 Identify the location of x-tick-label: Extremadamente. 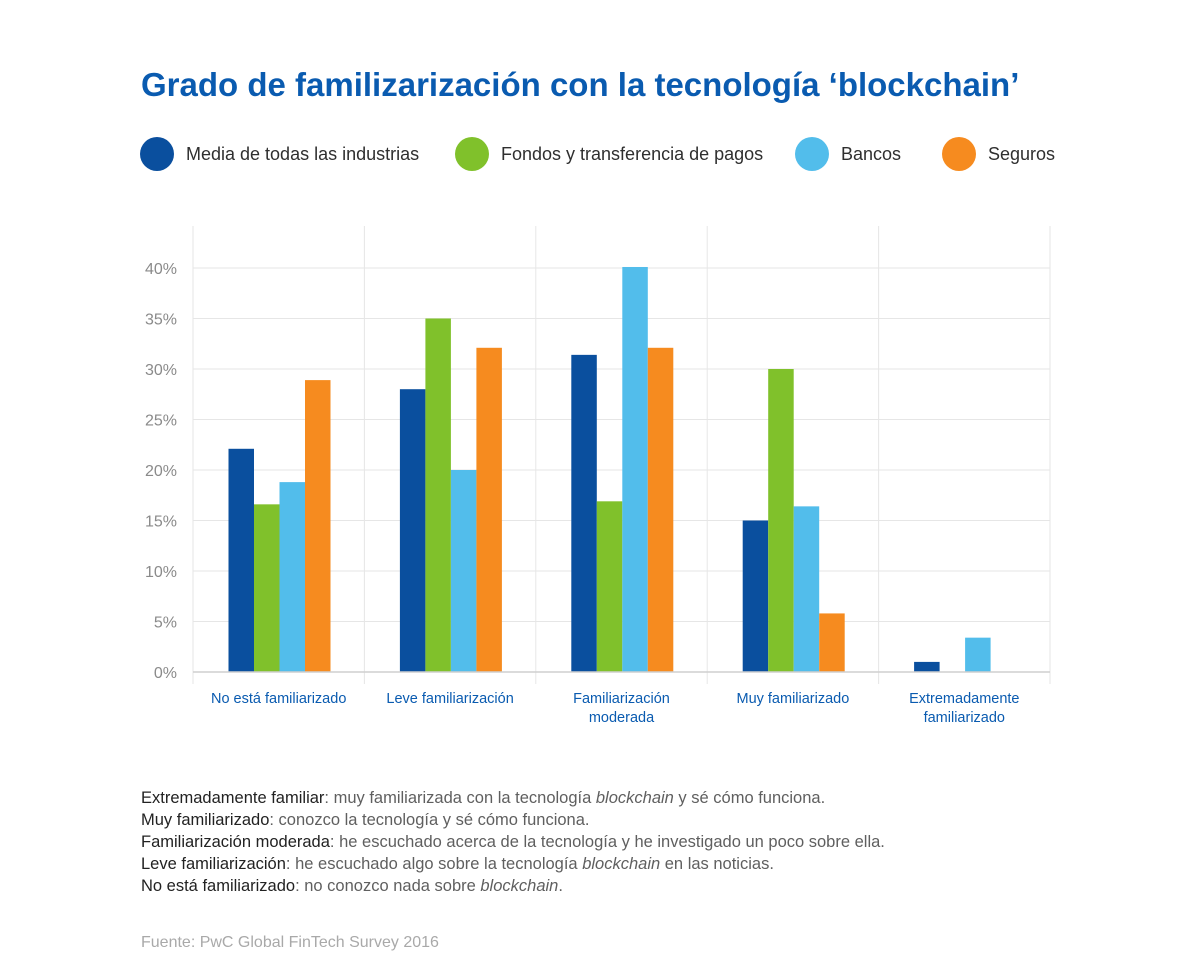
(964, 699).